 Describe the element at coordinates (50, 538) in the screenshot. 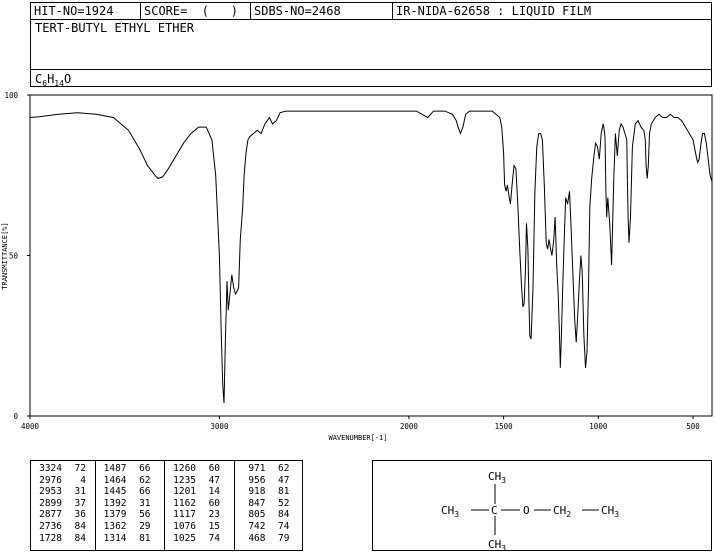

I see `peak-wavenumber: 1728` at that location.